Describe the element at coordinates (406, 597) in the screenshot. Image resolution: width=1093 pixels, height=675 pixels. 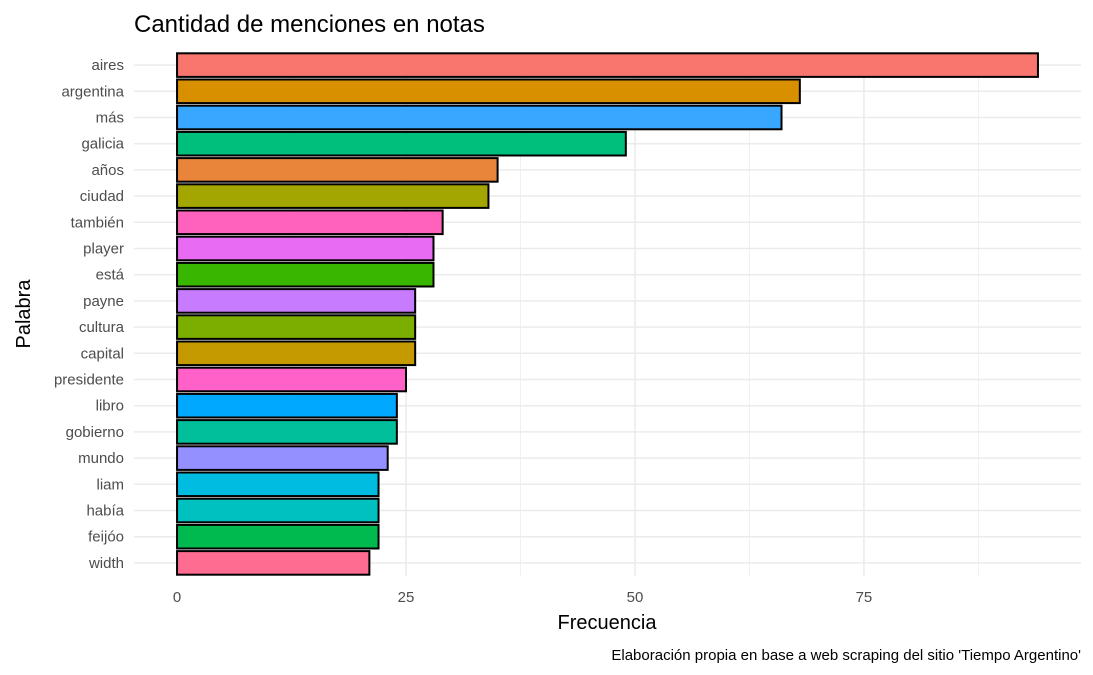
I see `x-tick-label: 25` at that location.